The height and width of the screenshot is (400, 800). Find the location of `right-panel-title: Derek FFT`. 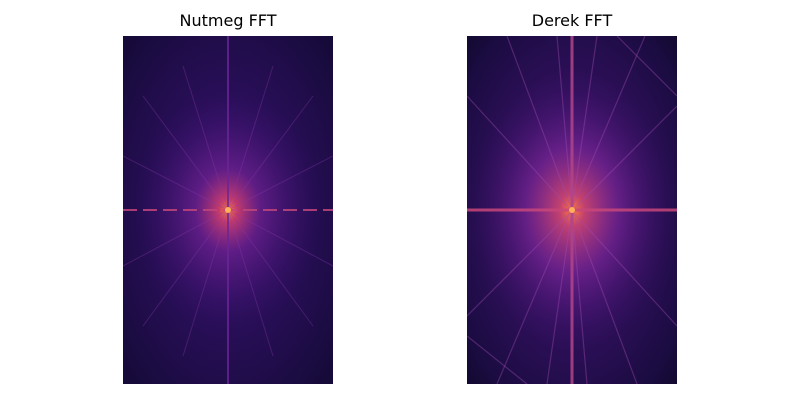

right-panel-title: Derek FFT is located at coordinates (572, 20).